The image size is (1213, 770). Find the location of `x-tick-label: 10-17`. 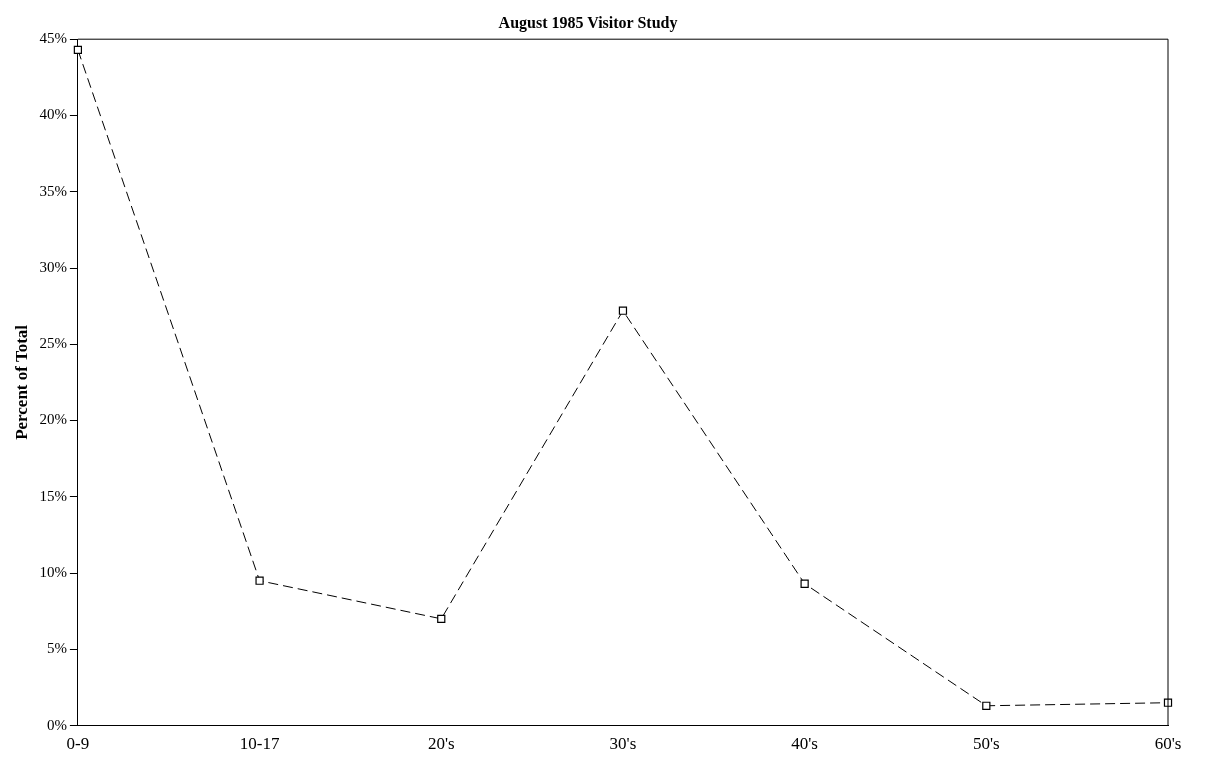

x-tick-label: 10-17 is located at coordinates (259, 744).